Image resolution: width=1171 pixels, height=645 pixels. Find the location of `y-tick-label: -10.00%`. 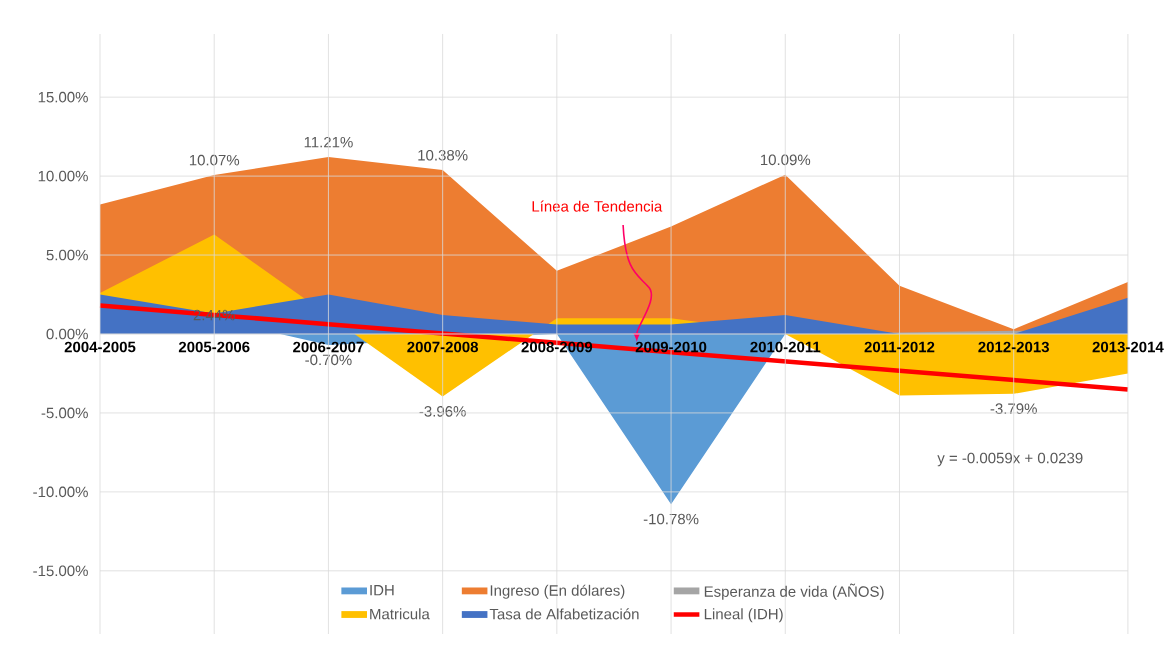

y-tick-label: -10.00% is located at coordinates (60, 492).